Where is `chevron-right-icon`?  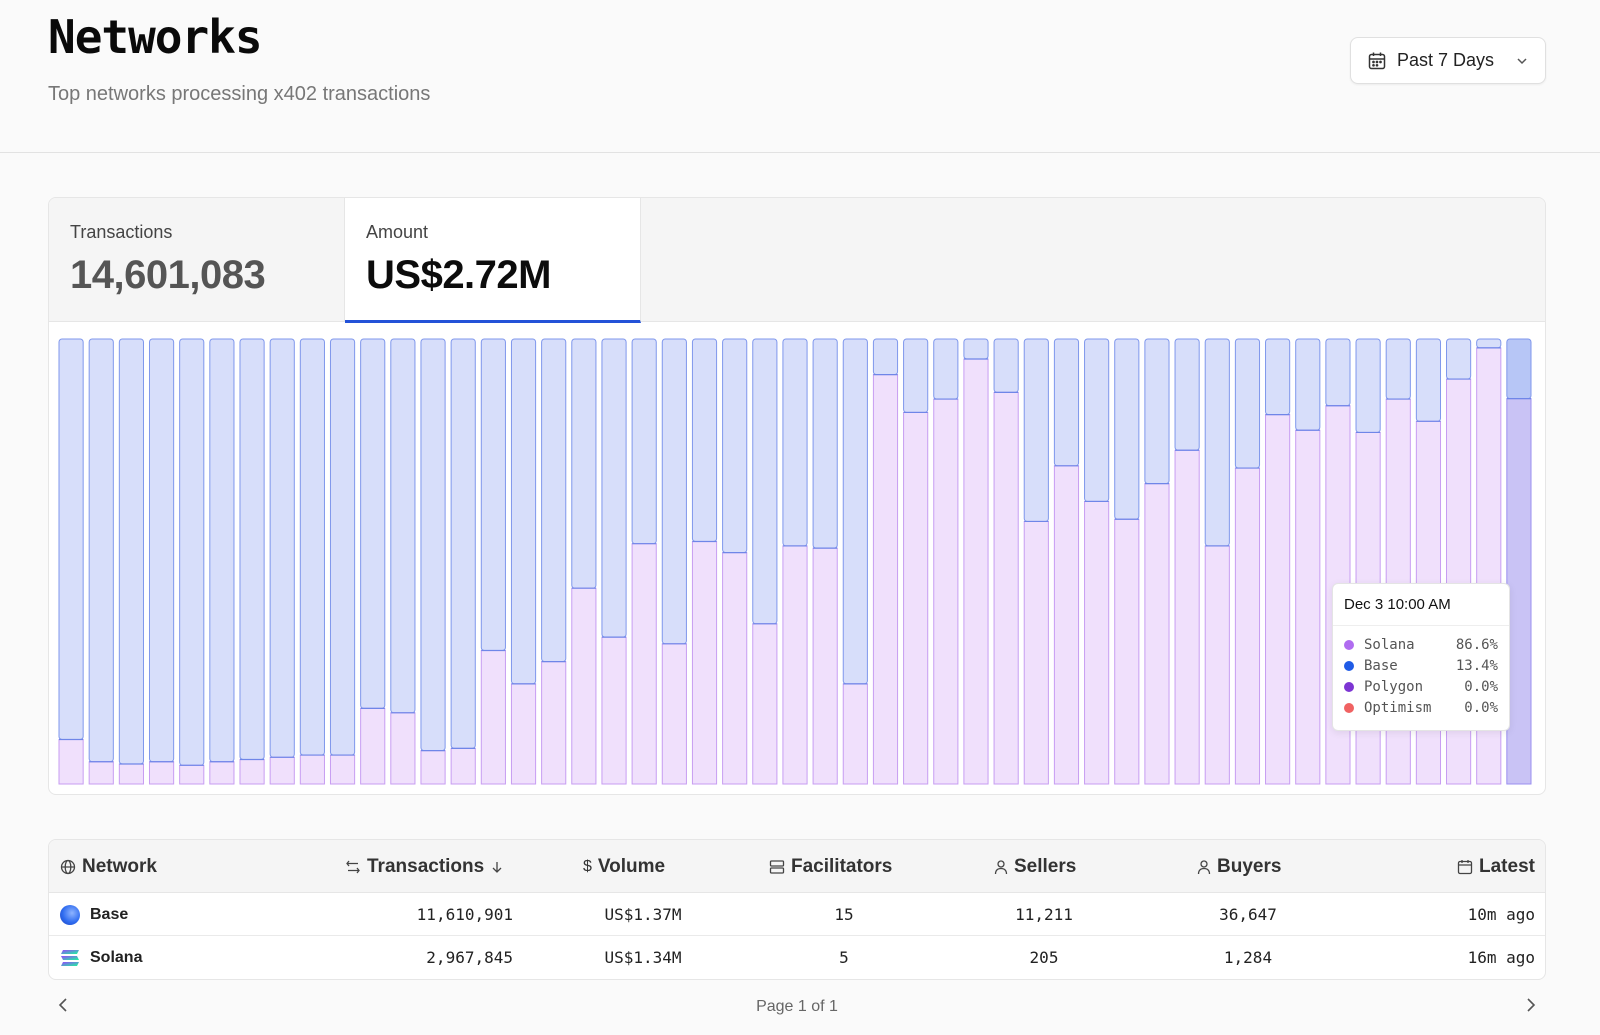
chevron-right-icon is located at coordinates (1530, 1005).